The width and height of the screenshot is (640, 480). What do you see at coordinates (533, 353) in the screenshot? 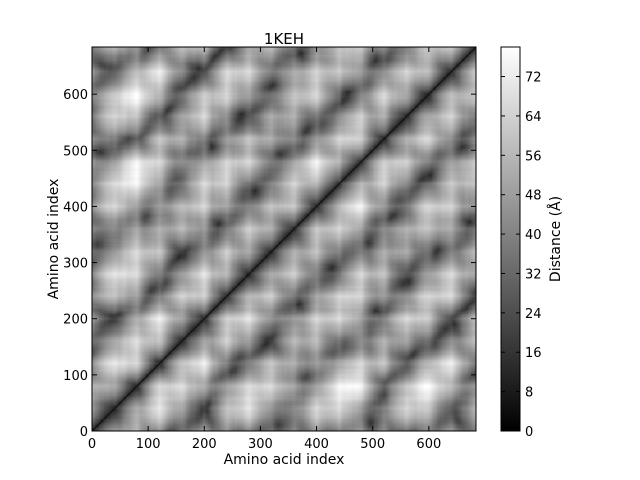
I see `colorbar-tick-label: 16` at bounding box center [533, 353].